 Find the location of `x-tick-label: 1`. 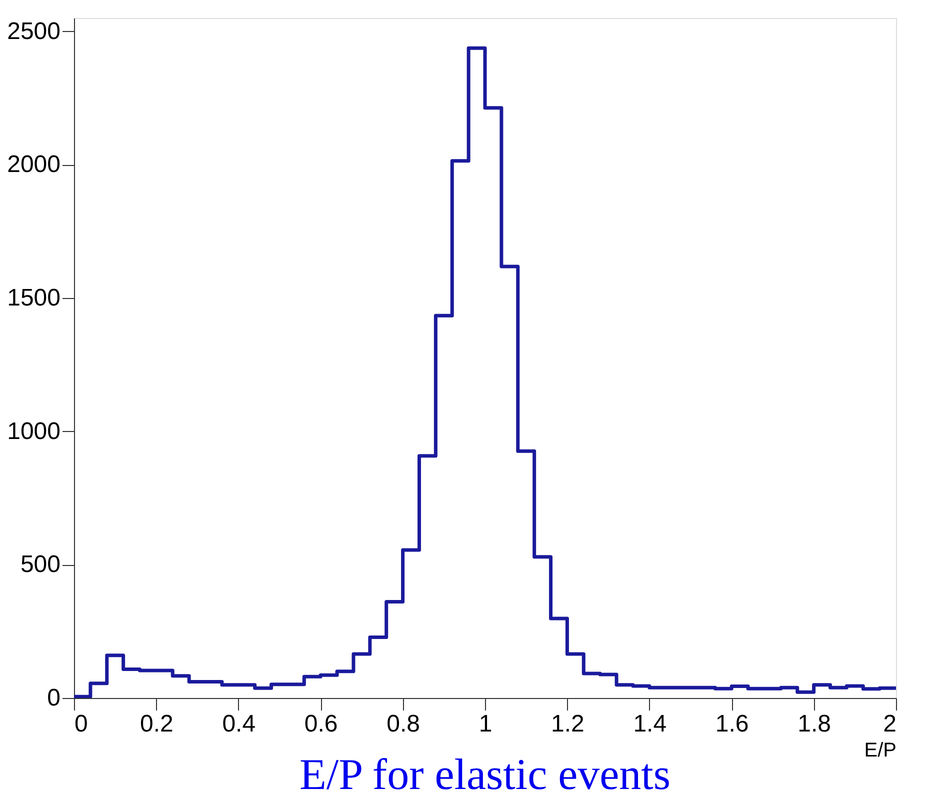

x-tick-label: 1 is located at coordinates (485, 724).